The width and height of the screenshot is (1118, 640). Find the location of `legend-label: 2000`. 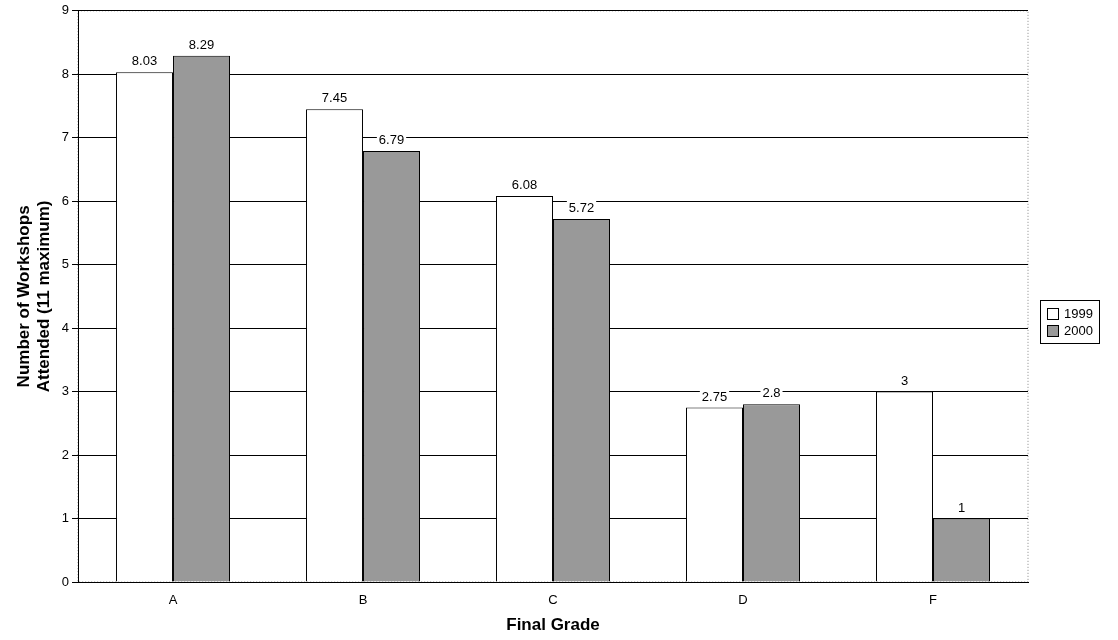

legend-label: 2000 is located at coordinates (1078, 330).